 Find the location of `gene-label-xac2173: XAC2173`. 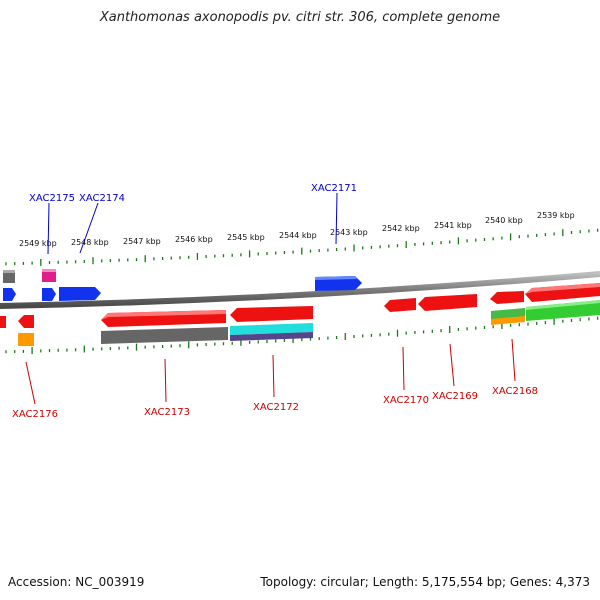

gene-label-xac2173: XAC2173 is located at coordinates (167, 412).